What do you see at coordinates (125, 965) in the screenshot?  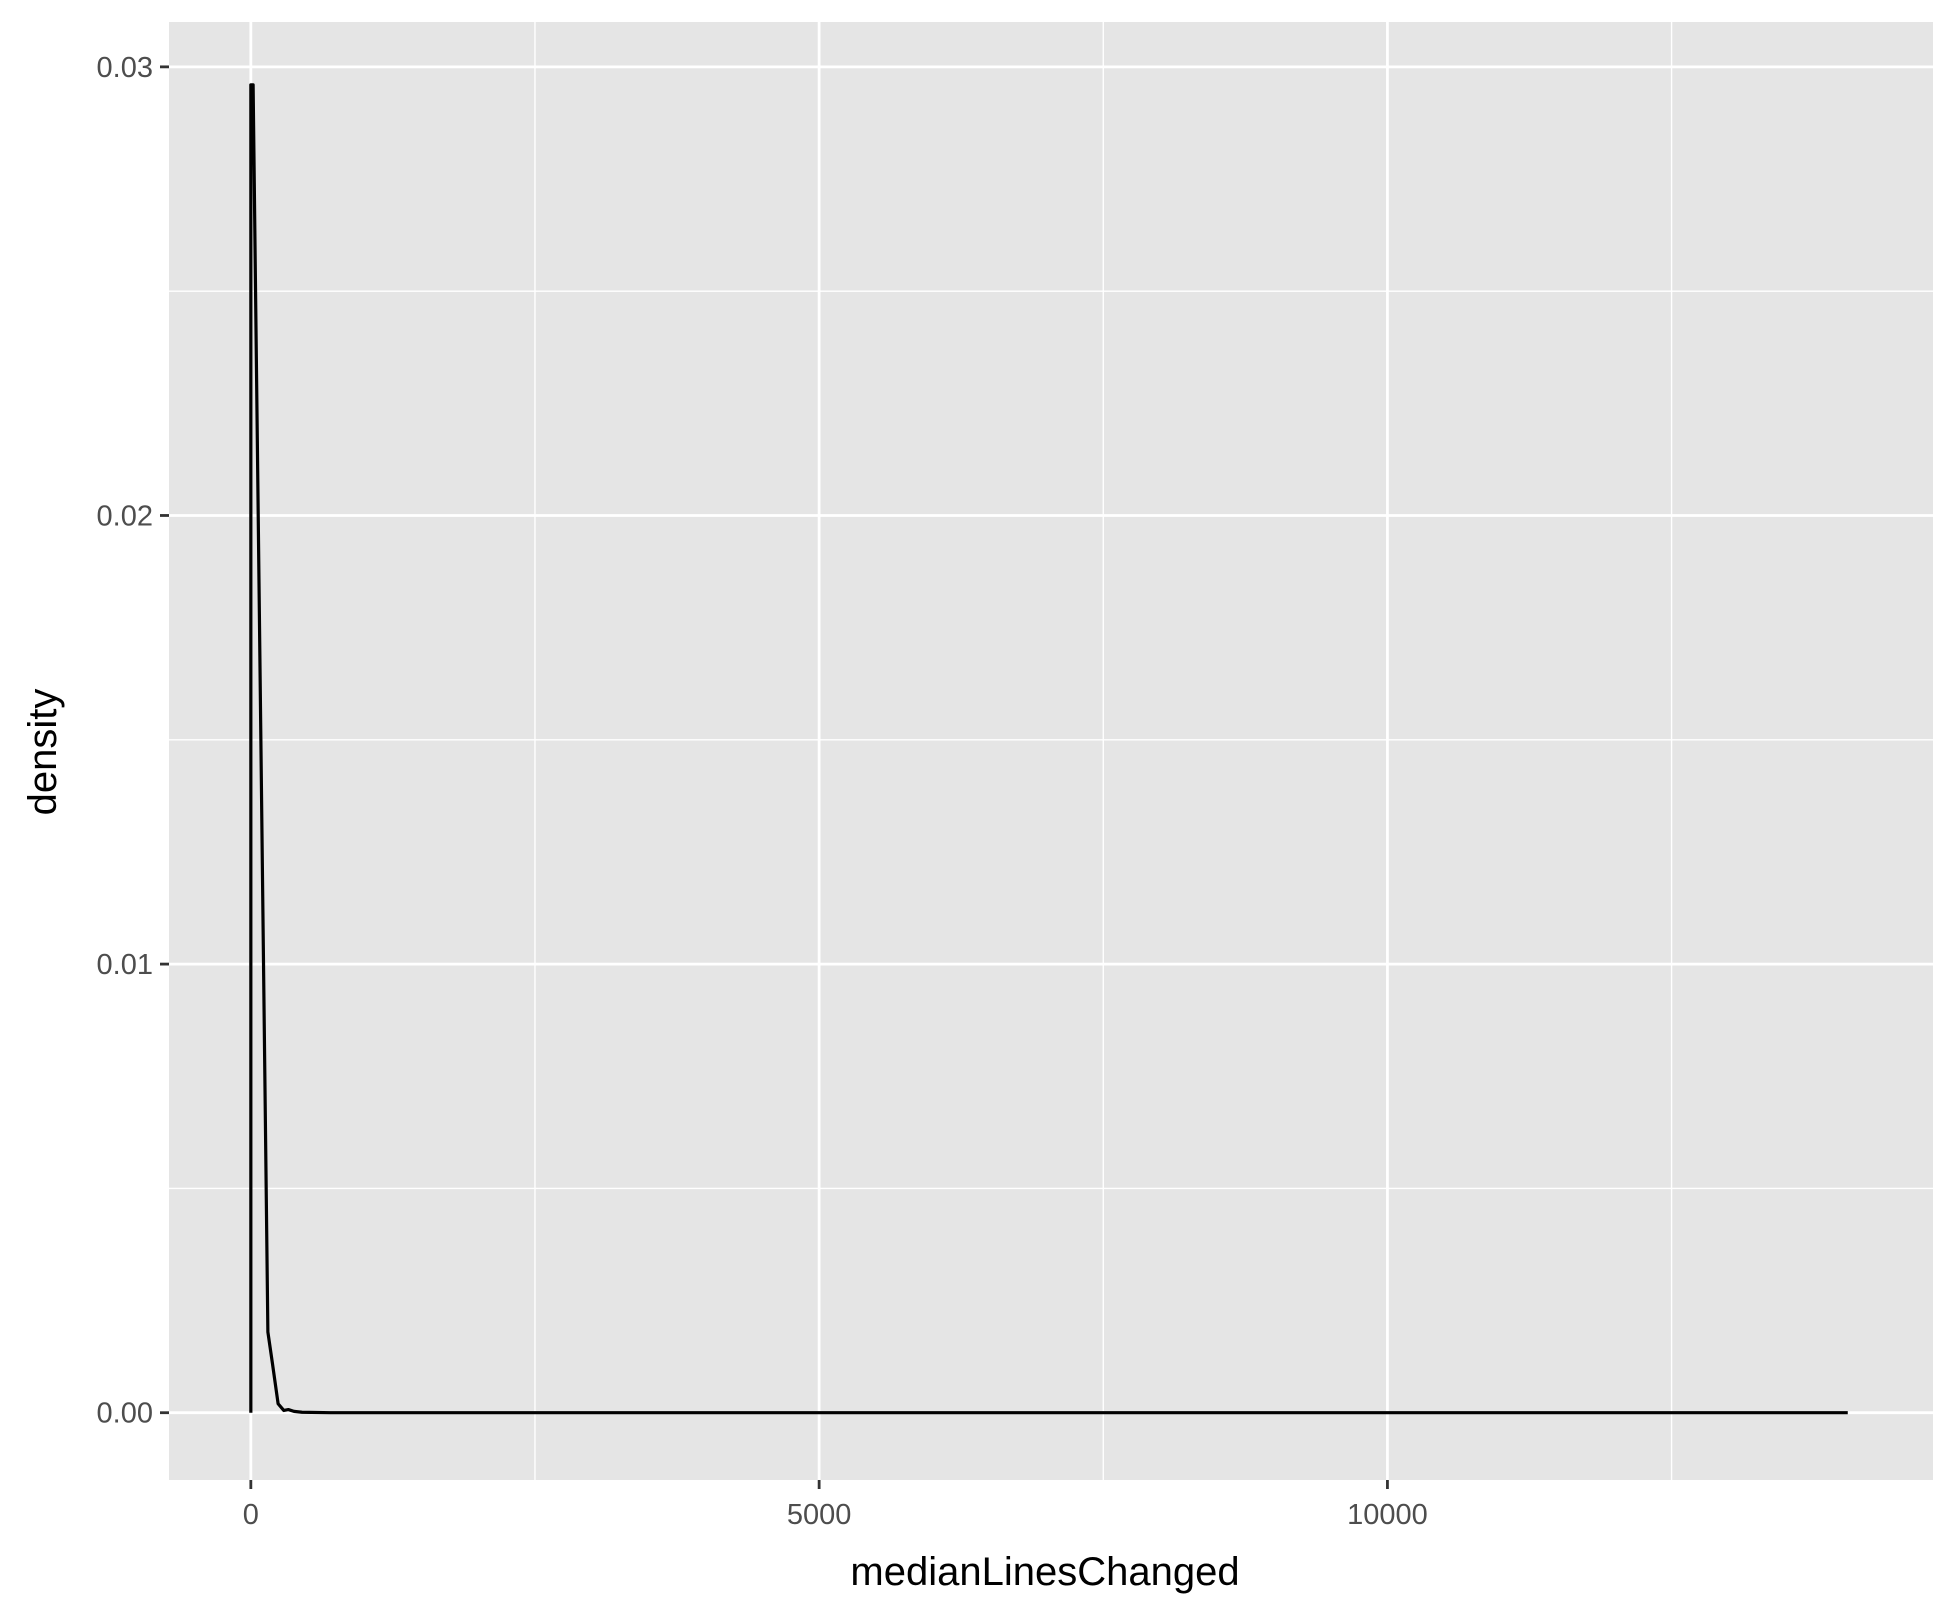 I see `y-tick-label: 0.01` at bounding box center [125, 965].